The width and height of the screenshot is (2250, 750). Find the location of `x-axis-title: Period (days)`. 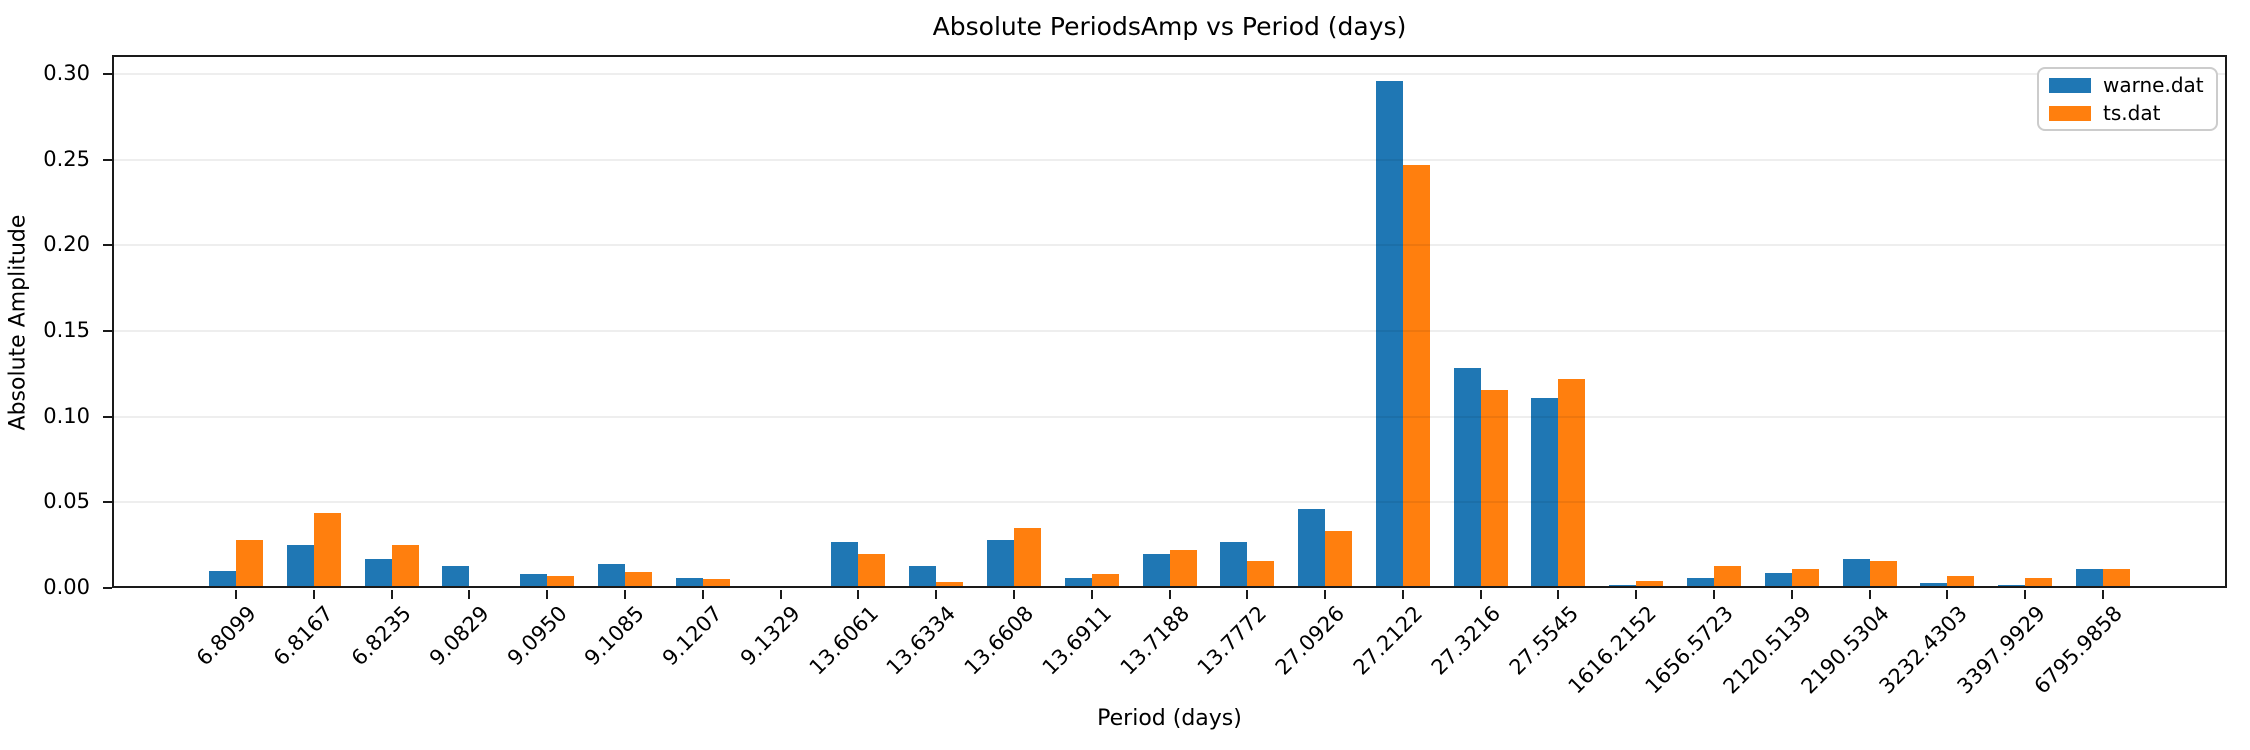

x-axis-title: Period (days) is located at coordinates (1169, 718).